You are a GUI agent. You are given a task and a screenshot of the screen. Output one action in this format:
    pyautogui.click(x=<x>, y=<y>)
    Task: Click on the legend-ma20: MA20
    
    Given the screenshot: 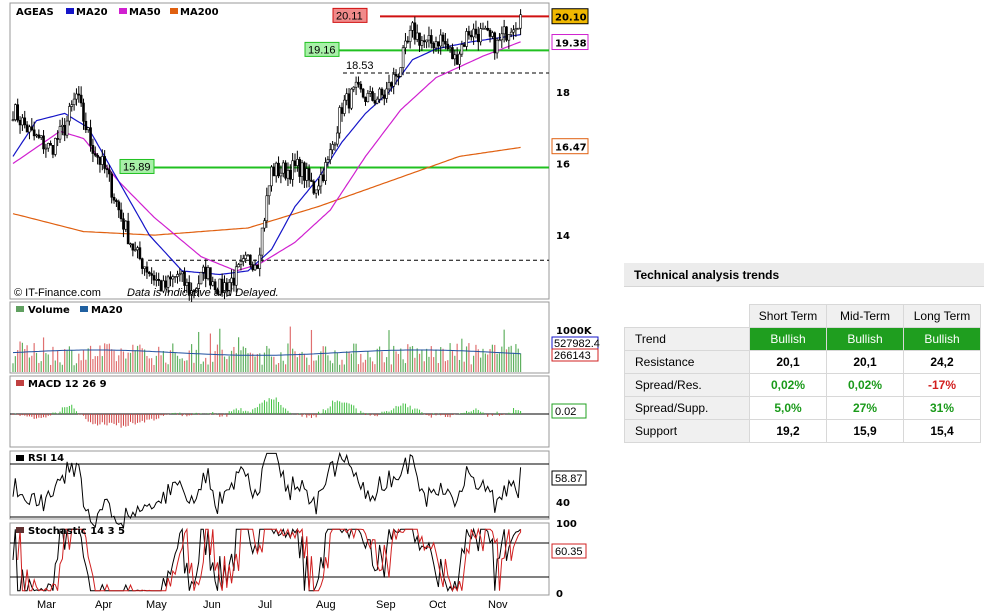 What is the action you would take?
    pyautogui.click(x=92, y=12)
    